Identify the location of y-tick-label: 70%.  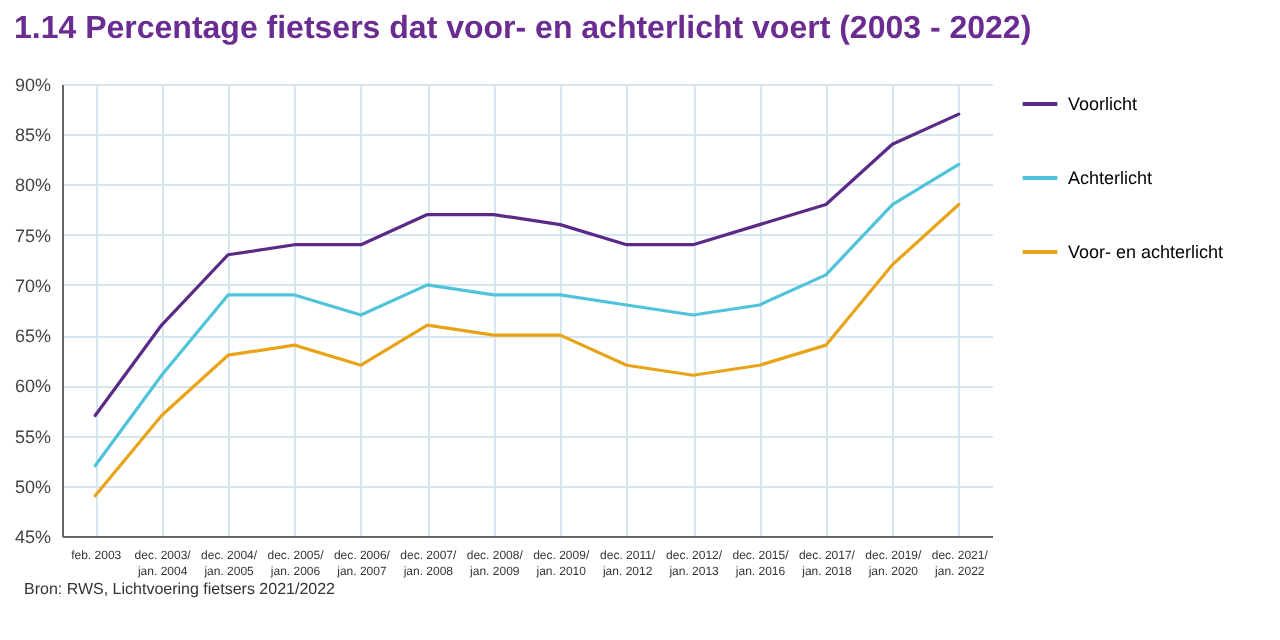
(32, 285).